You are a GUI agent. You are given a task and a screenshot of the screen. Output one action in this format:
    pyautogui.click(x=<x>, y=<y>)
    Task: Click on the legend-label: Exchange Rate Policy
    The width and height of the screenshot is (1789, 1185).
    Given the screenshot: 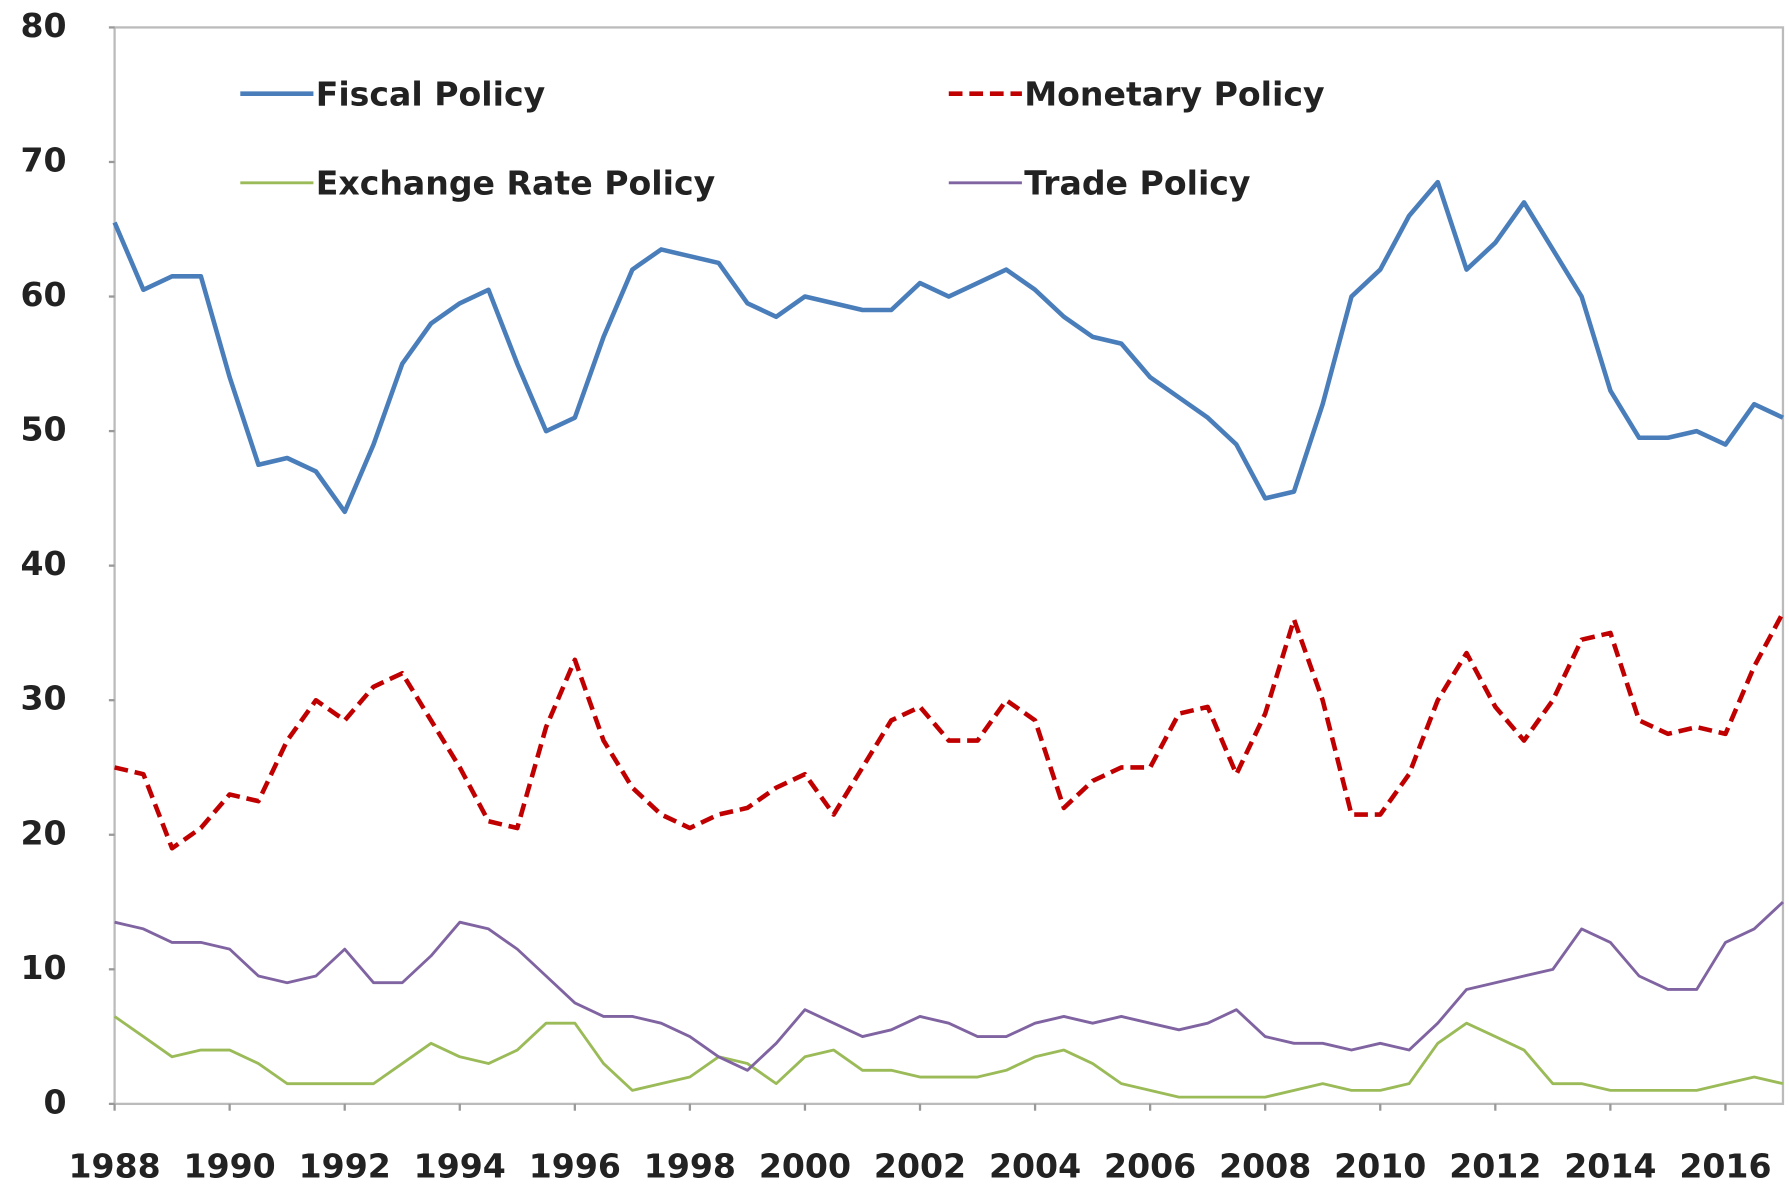 What is the action you would take?
    pyautogui.click(x=516, y=183)
    